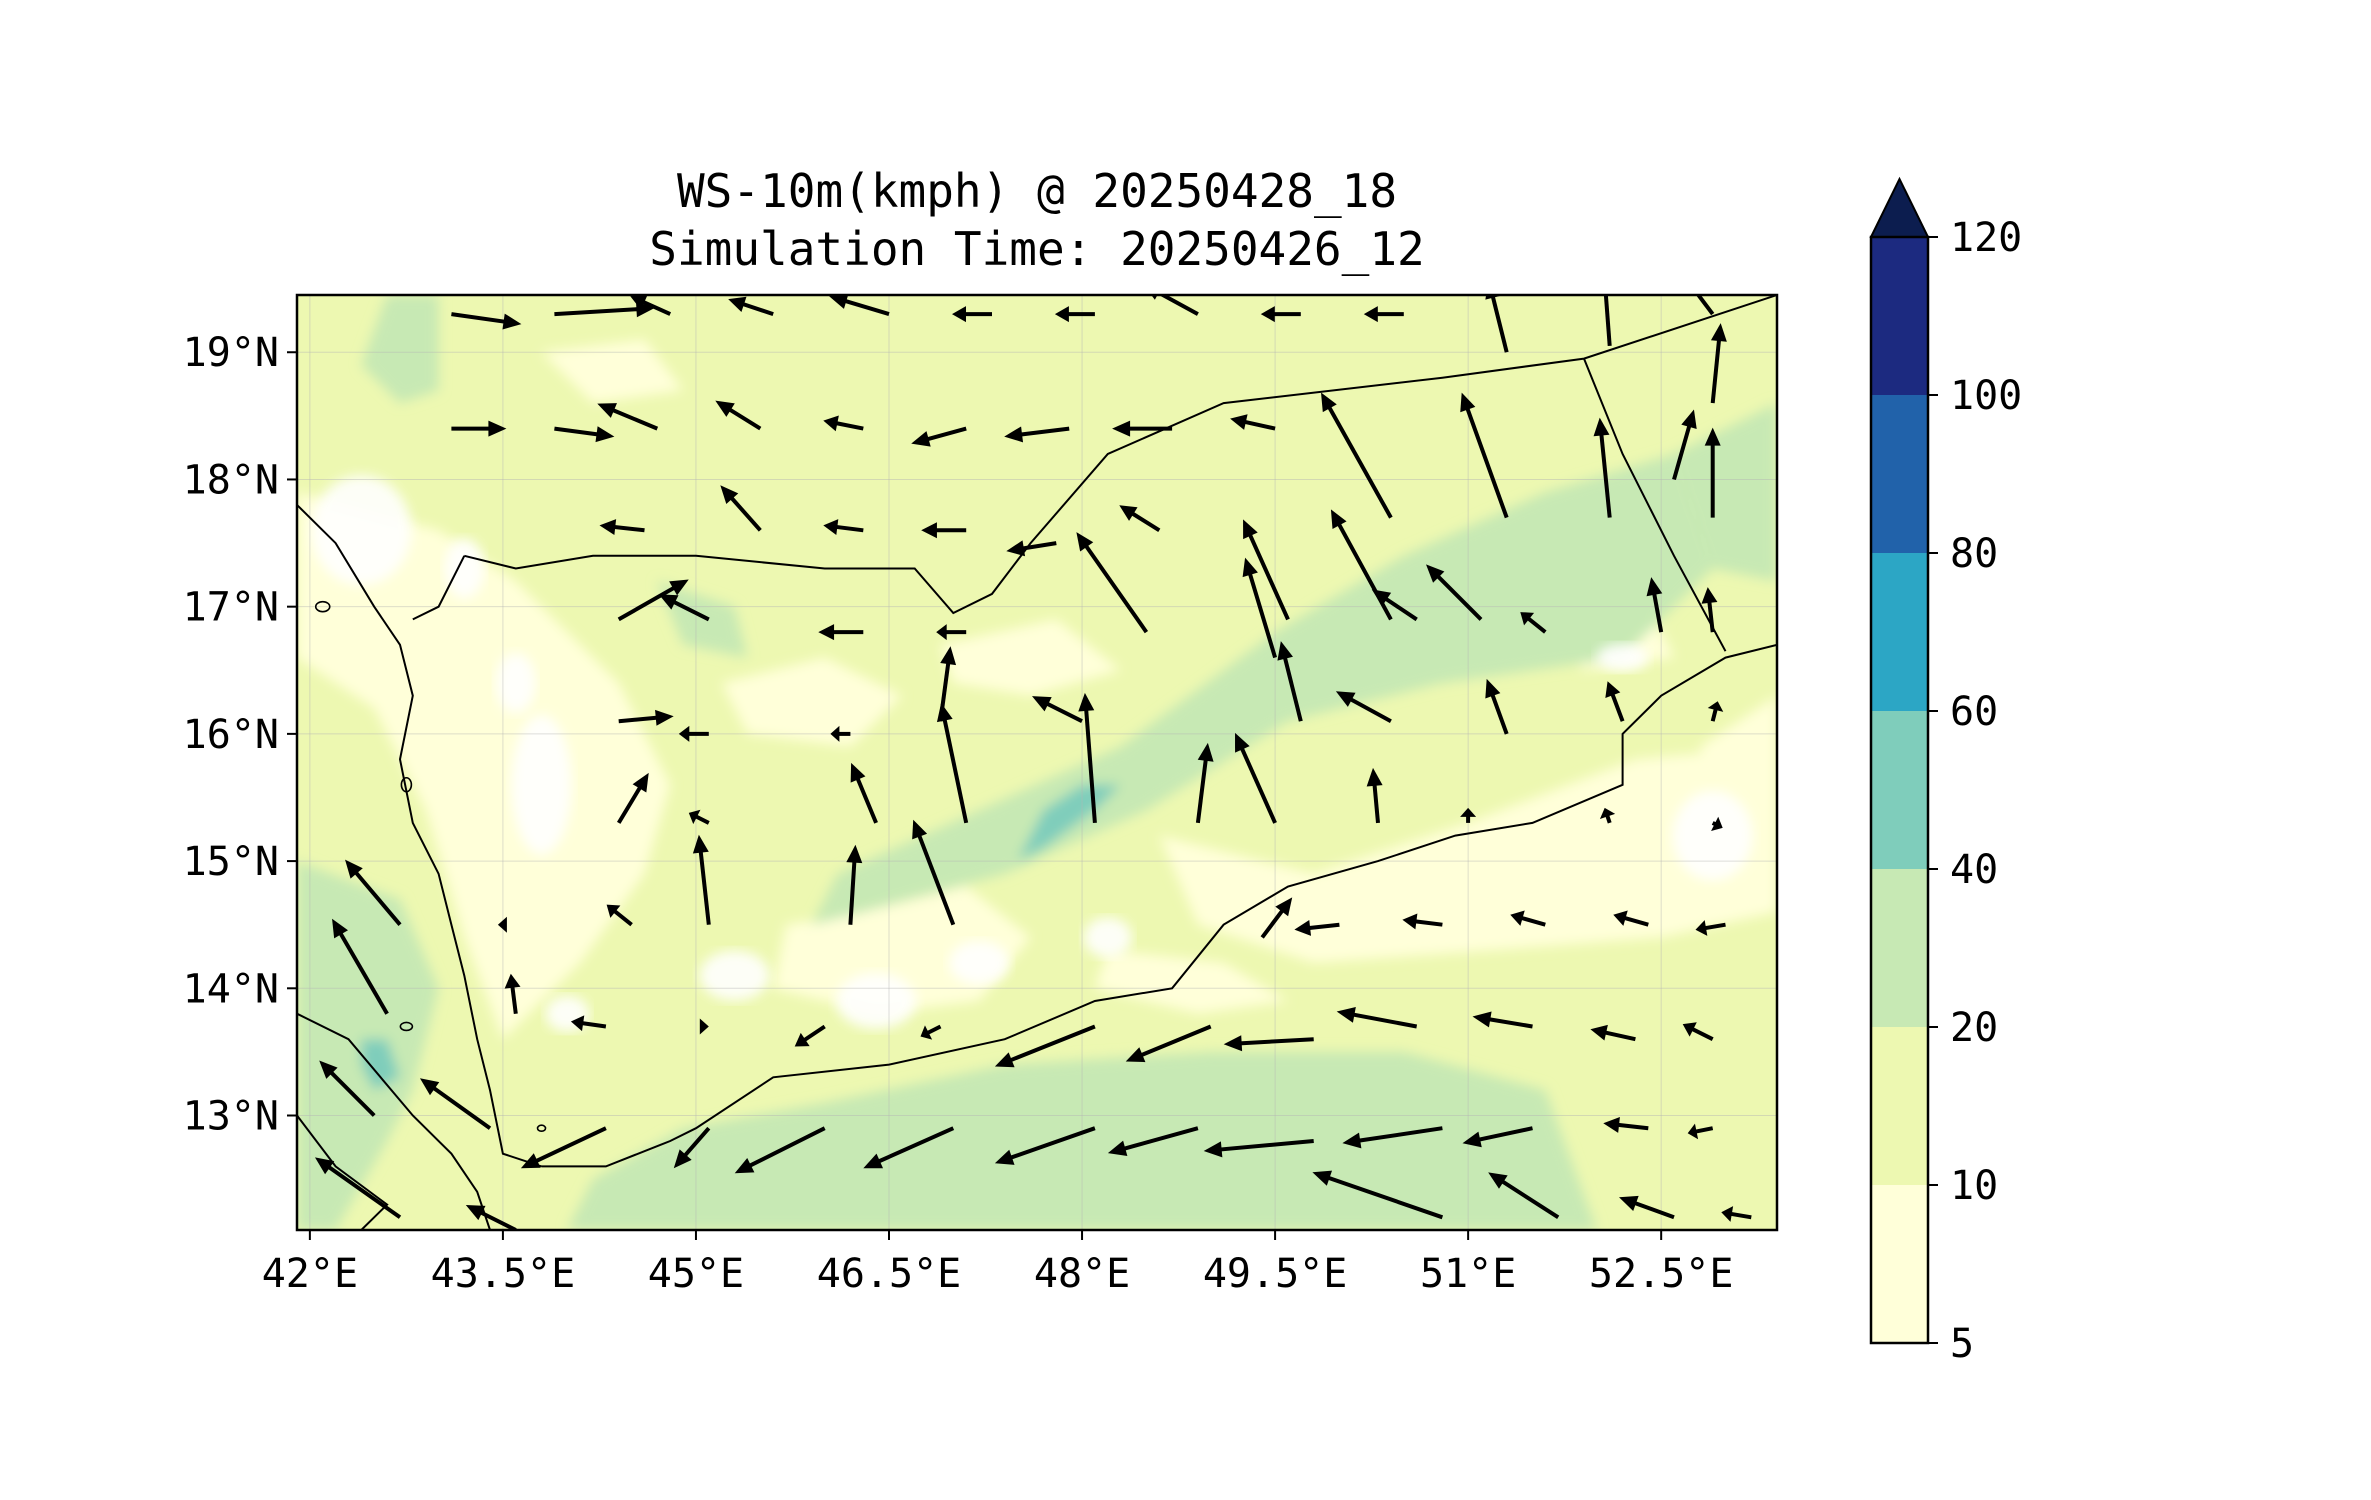 The height and width of the screenshot is (1500, 2371). Describe the element at coordinates (1899, 790) in the screenshot. I see `colorbar-frame` at that location.